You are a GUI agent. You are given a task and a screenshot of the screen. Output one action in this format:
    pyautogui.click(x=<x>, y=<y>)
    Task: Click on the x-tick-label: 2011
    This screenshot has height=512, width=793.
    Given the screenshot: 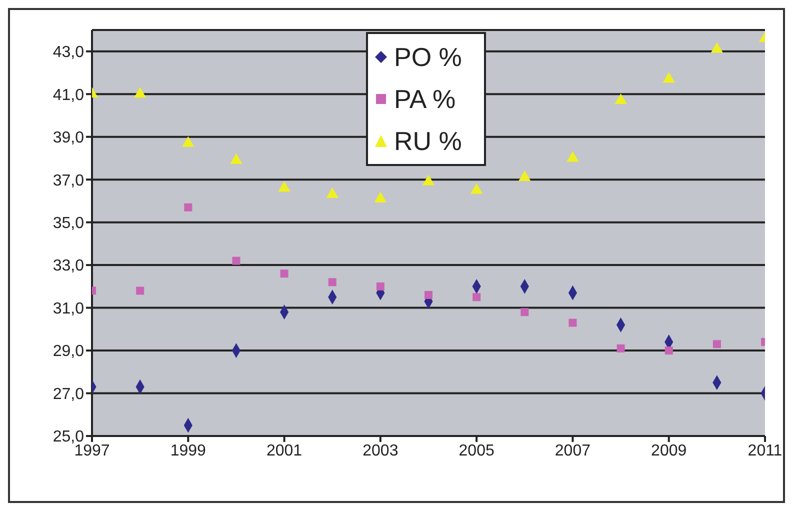 What is the action you would take?
    pyautogui.click(x=765, y=451)
    